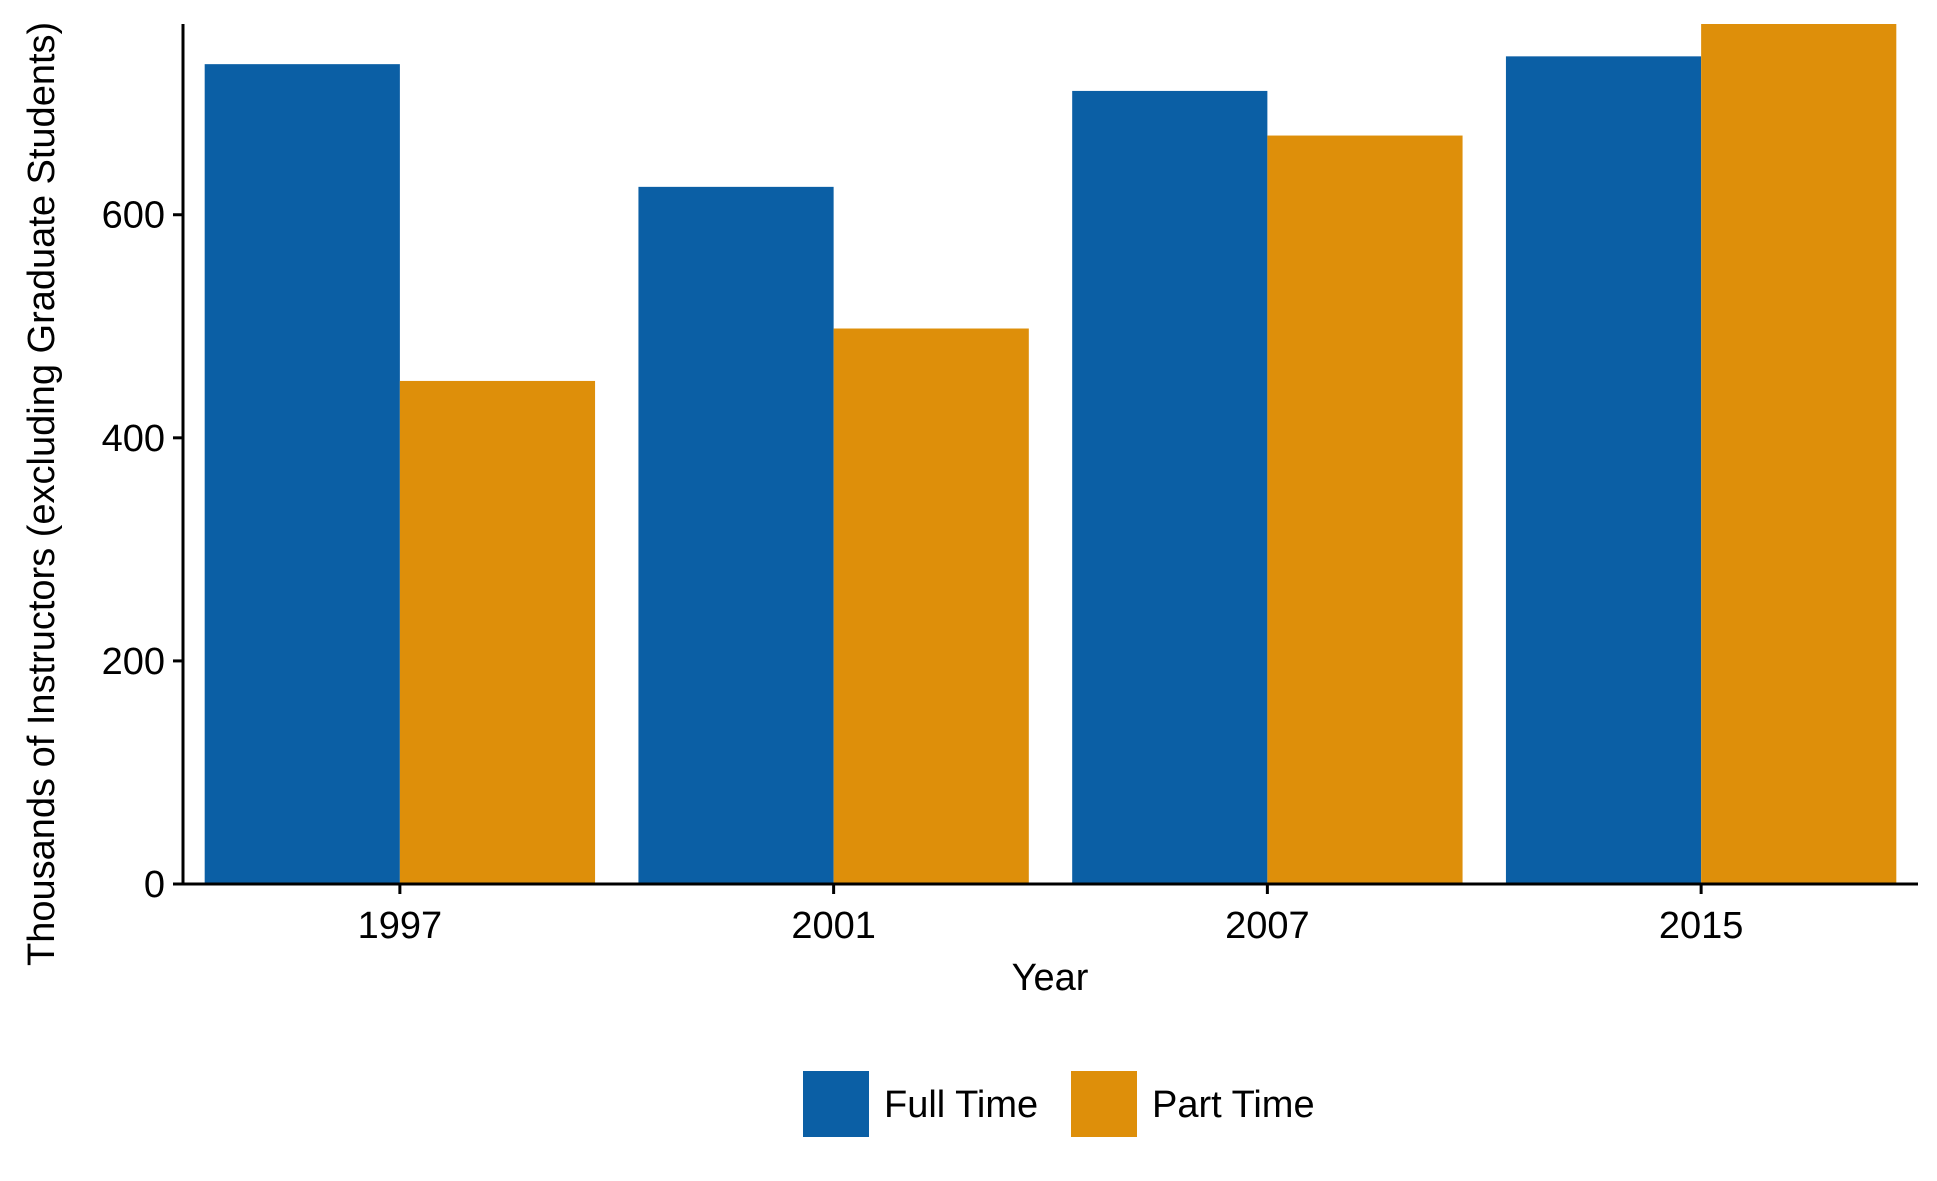 The width and height of the screenshot is (1937, 1181). Describe the element at coordinates (833, 926) in the screenshot. I see `x-tick-label: 2001` at that location.